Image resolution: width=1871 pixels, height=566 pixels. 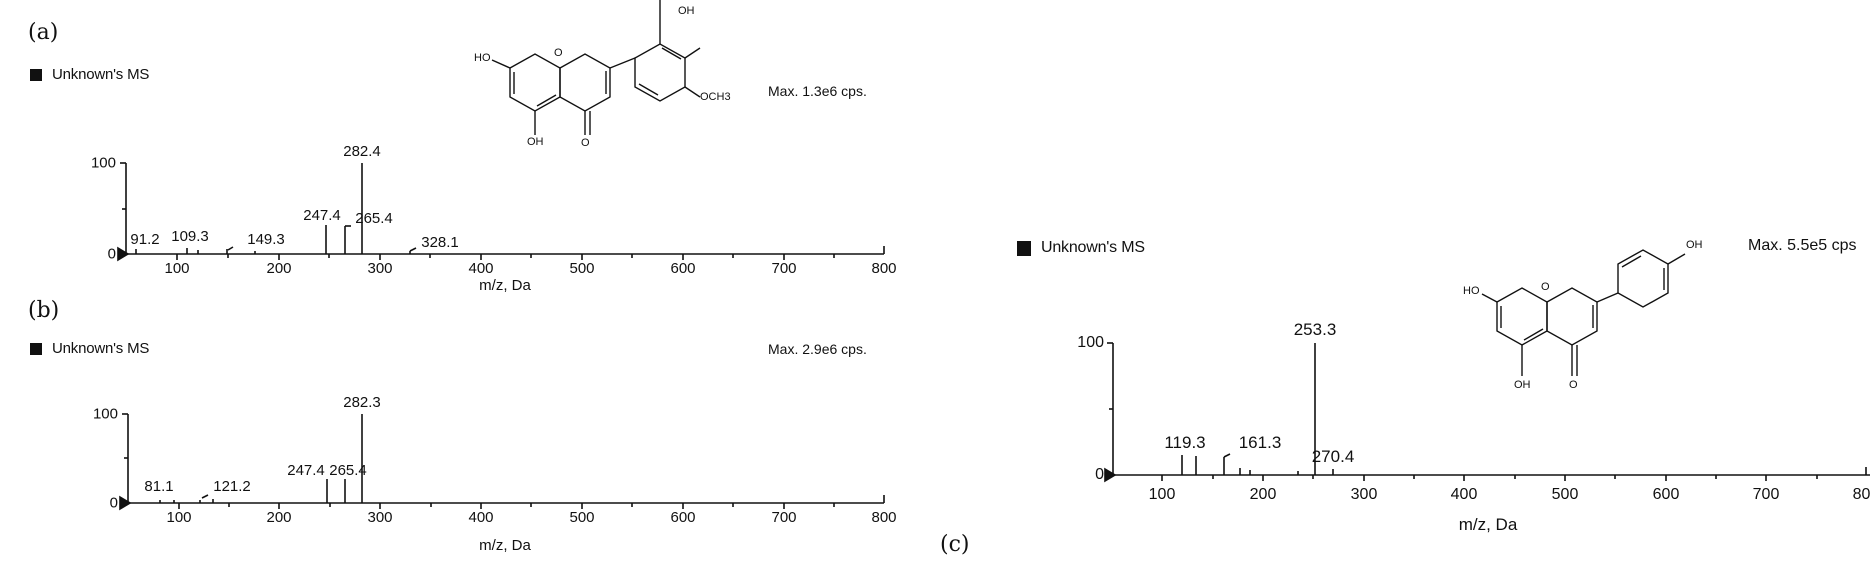 I want to click on panel-b-legend-label: Unknown's MS, so click(x=101, y=348).